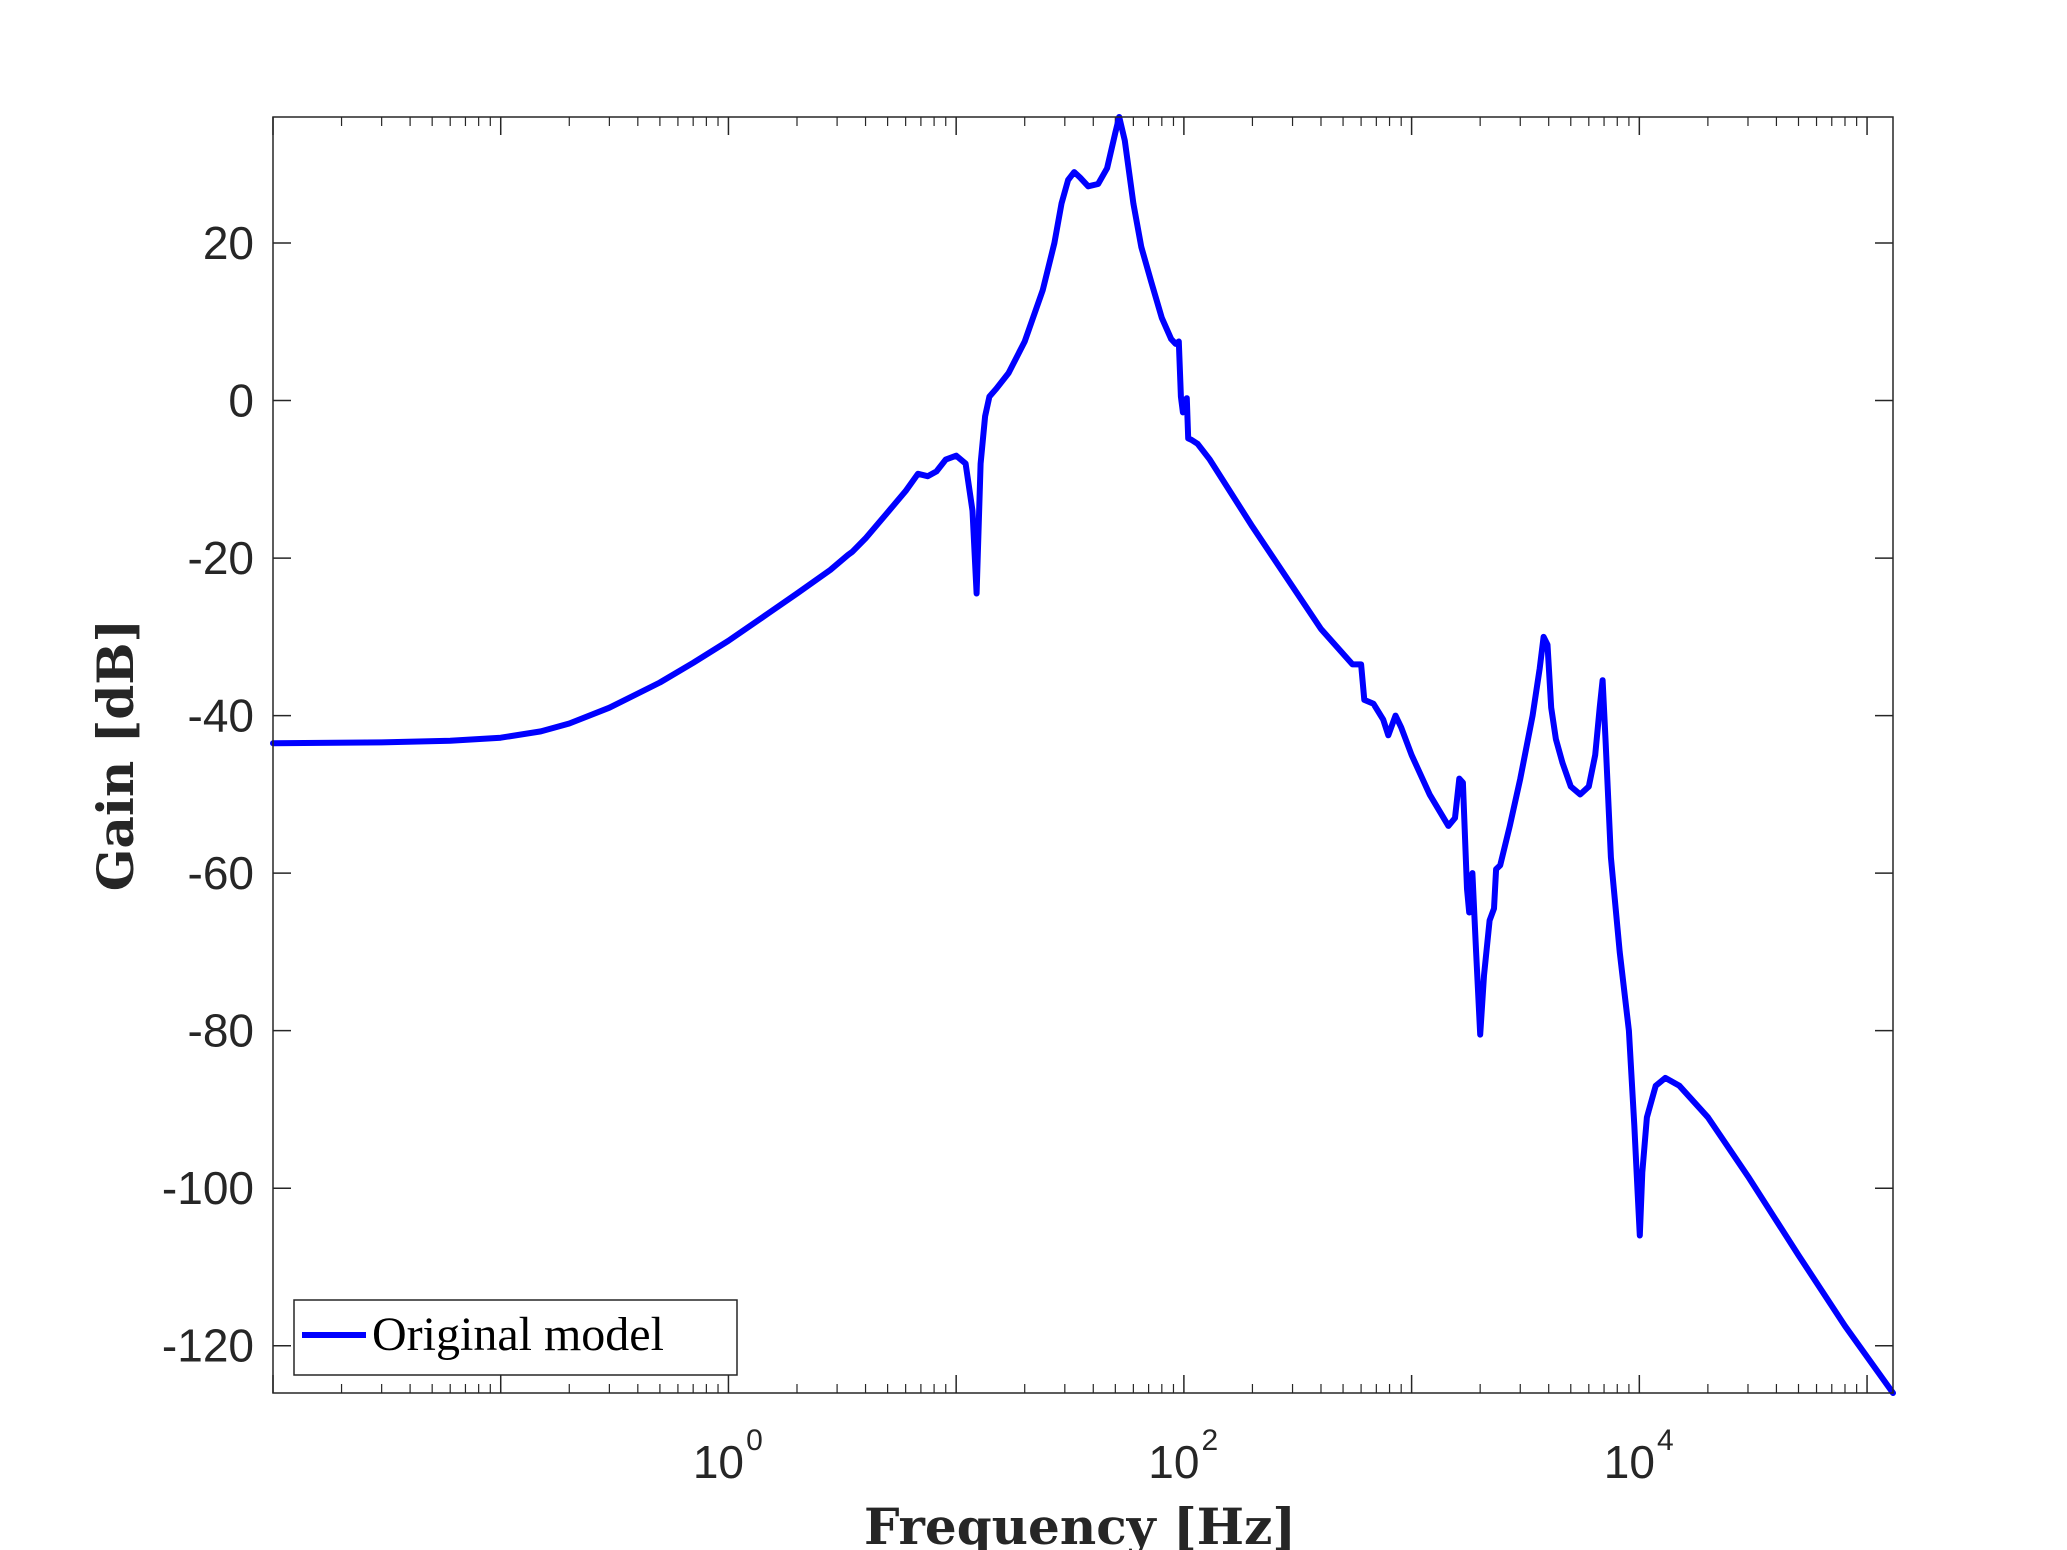 The image size is (2067, 1550). What do you see at coordinates (221, 1031) in the screenshot?
I see `y-tick-label: -80` at bounding box center [221, 1031].